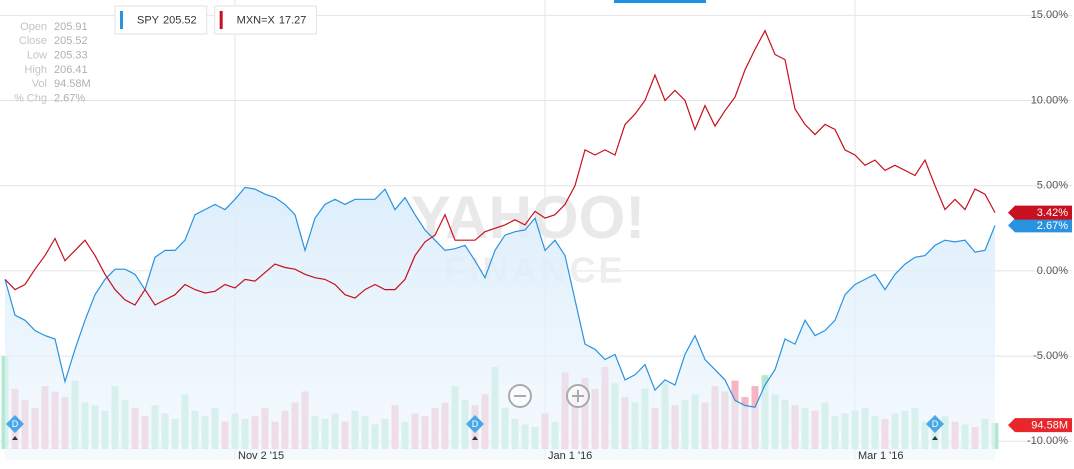  I want to click on info-label: % Chg, so click(30, 98).